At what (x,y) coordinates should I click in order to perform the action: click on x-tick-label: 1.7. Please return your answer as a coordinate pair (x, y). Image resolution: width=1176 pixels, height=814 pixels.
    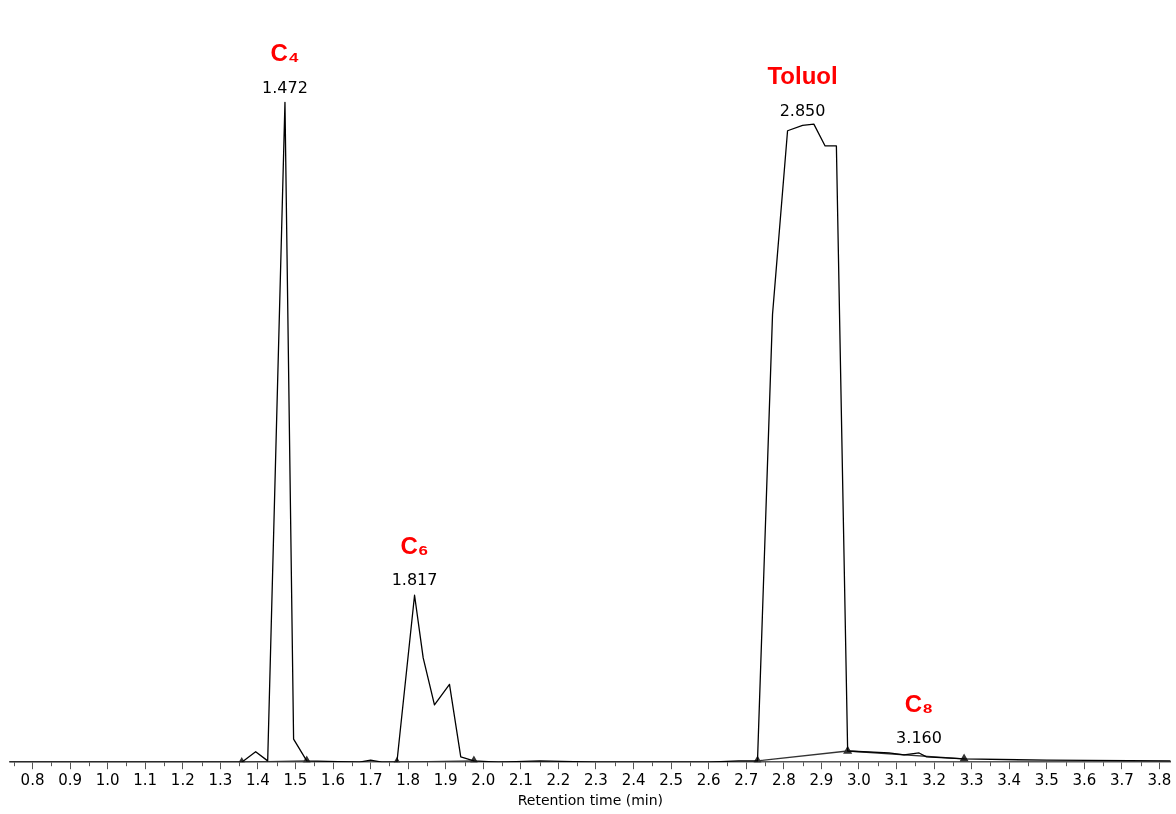
    Looking at the image, I should click on (370, 780).